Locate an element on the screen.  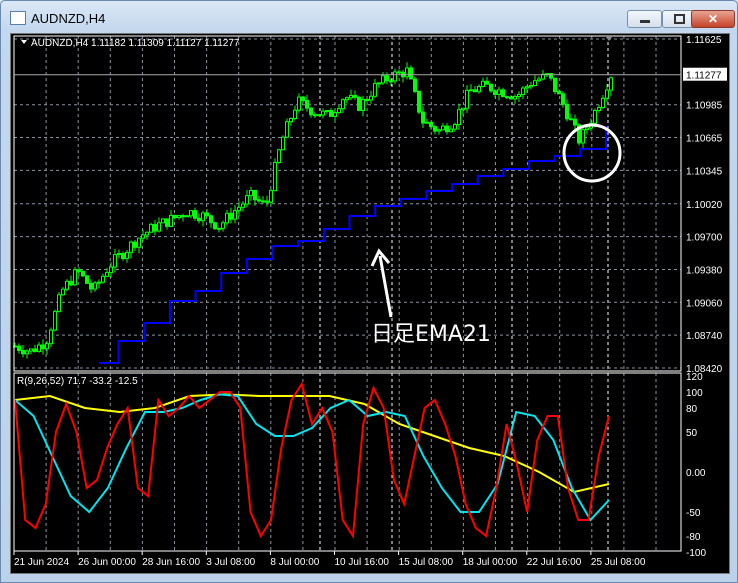
annotation-text: 日足EMA21 is located at coordinates (431, 334).